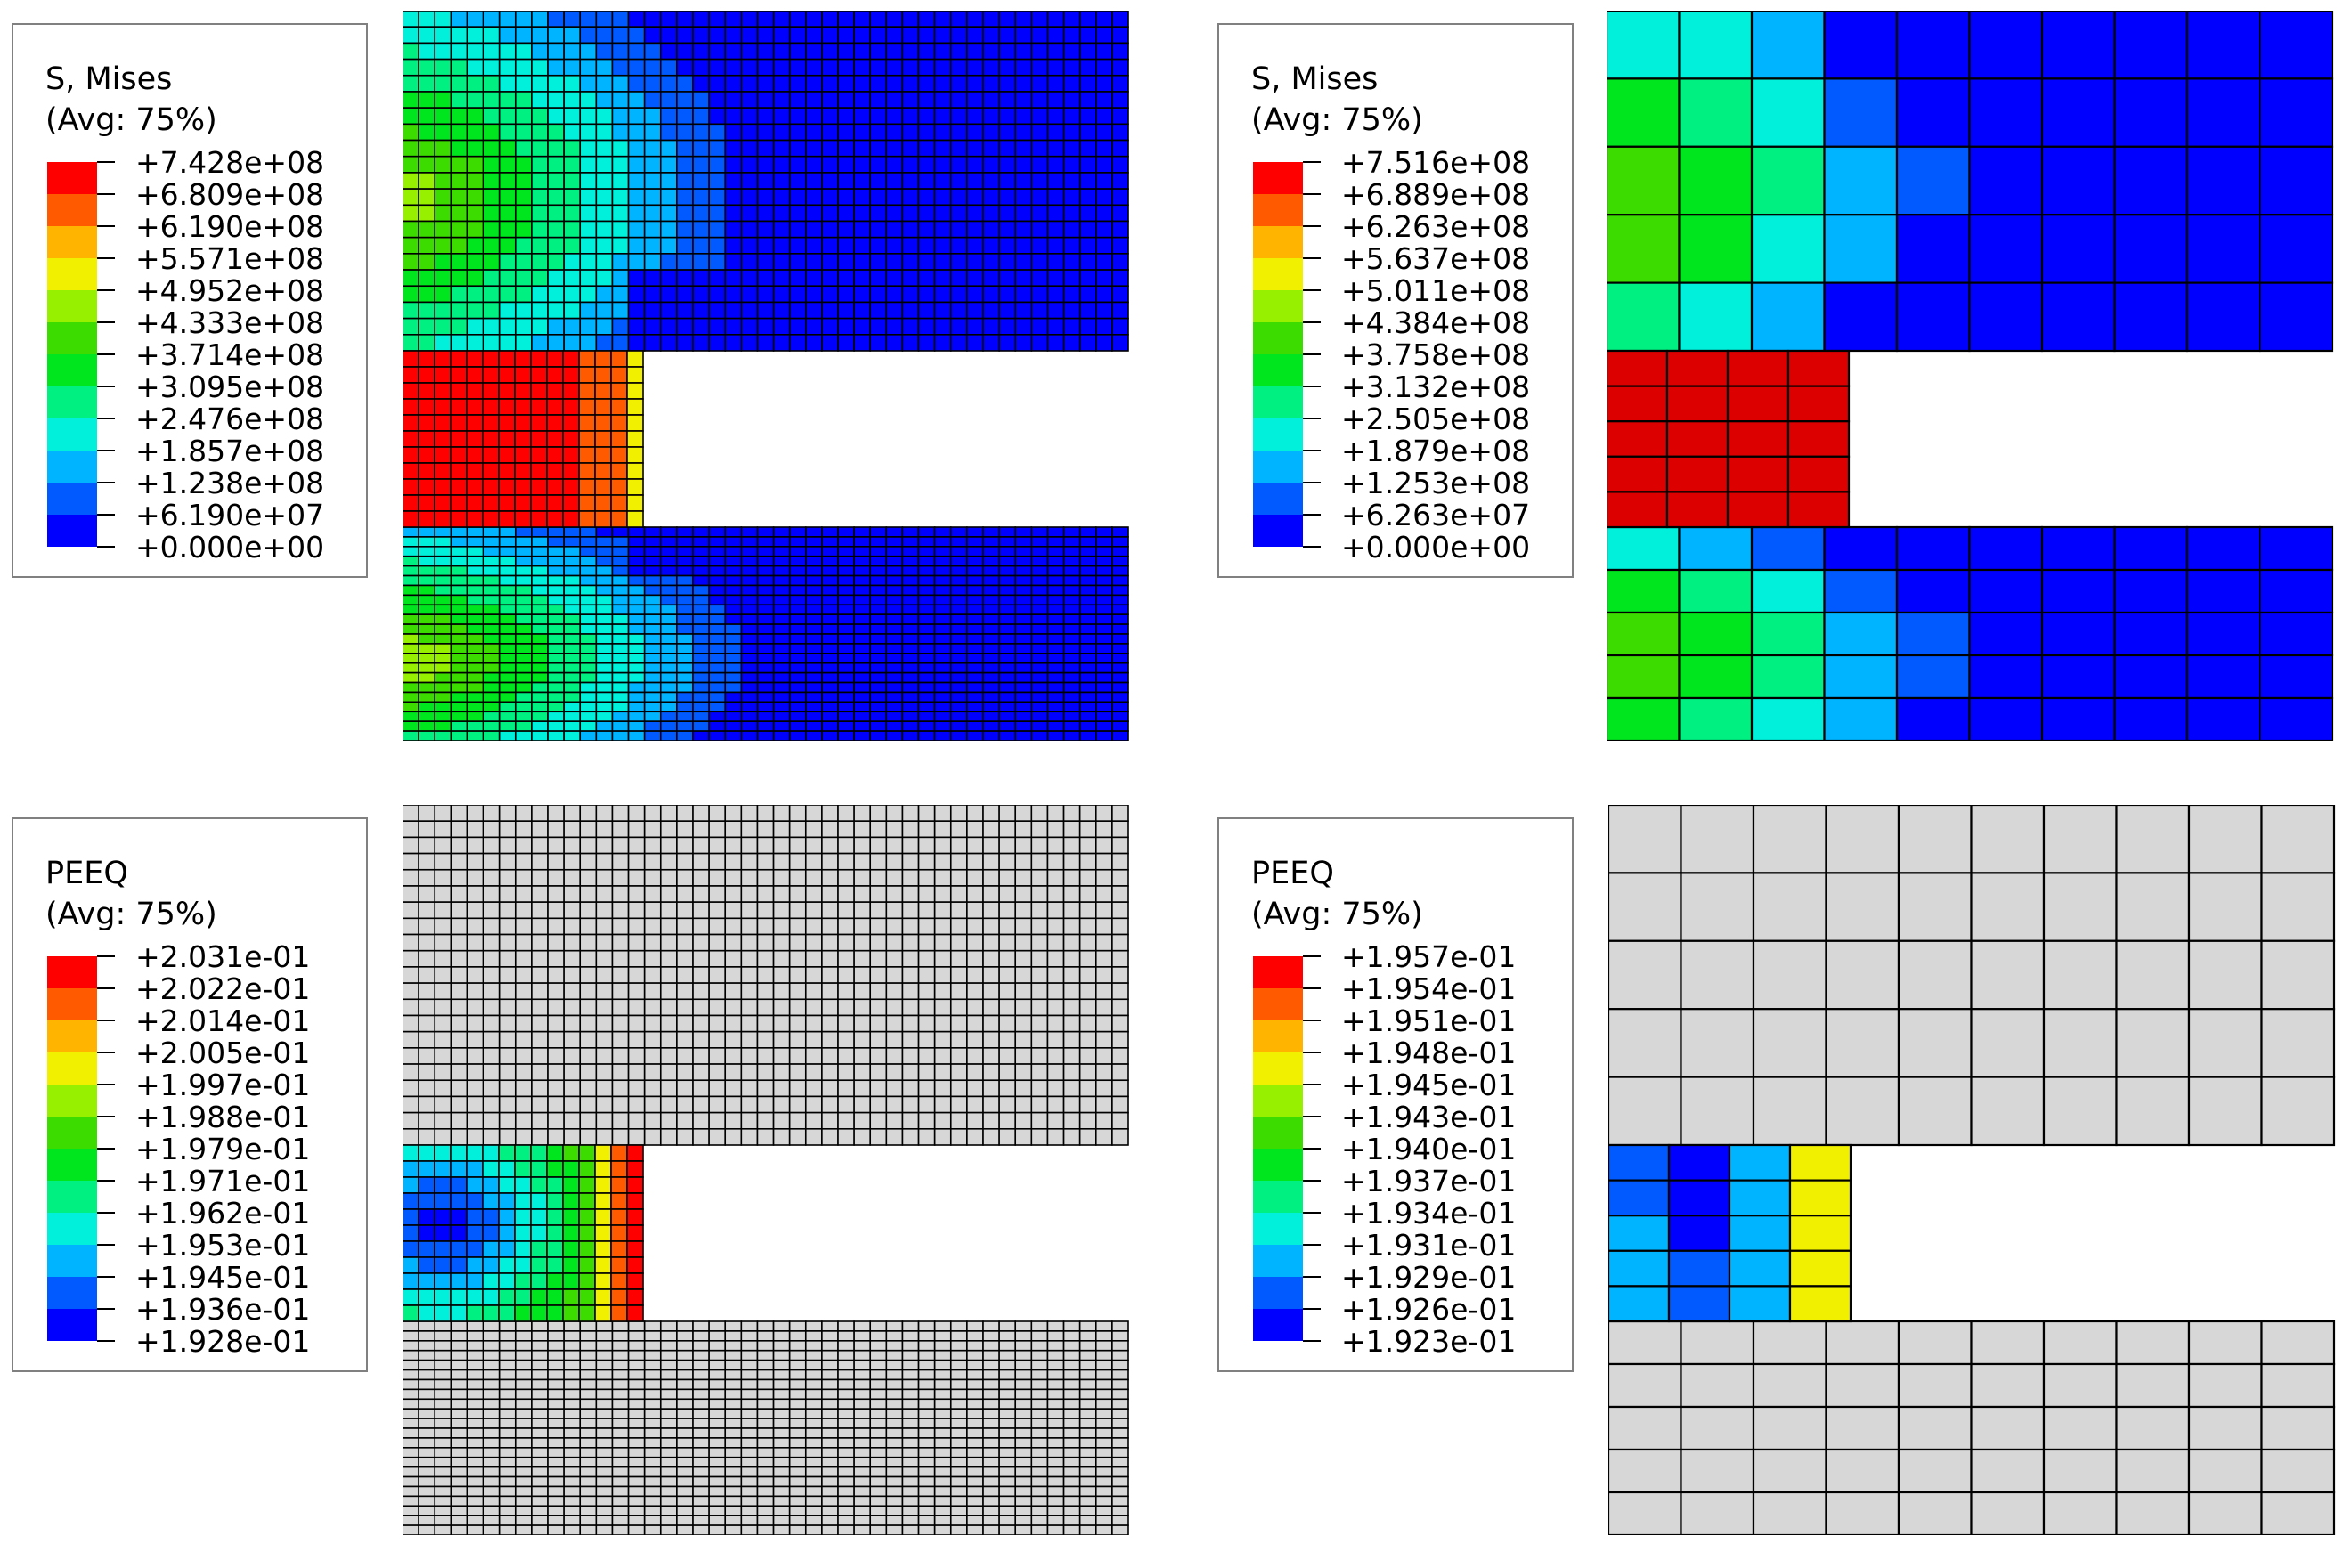 This screenshot has height=1568, width=2344. I want to click on legend-value: +1.937e-01, so click(1428, 1181).